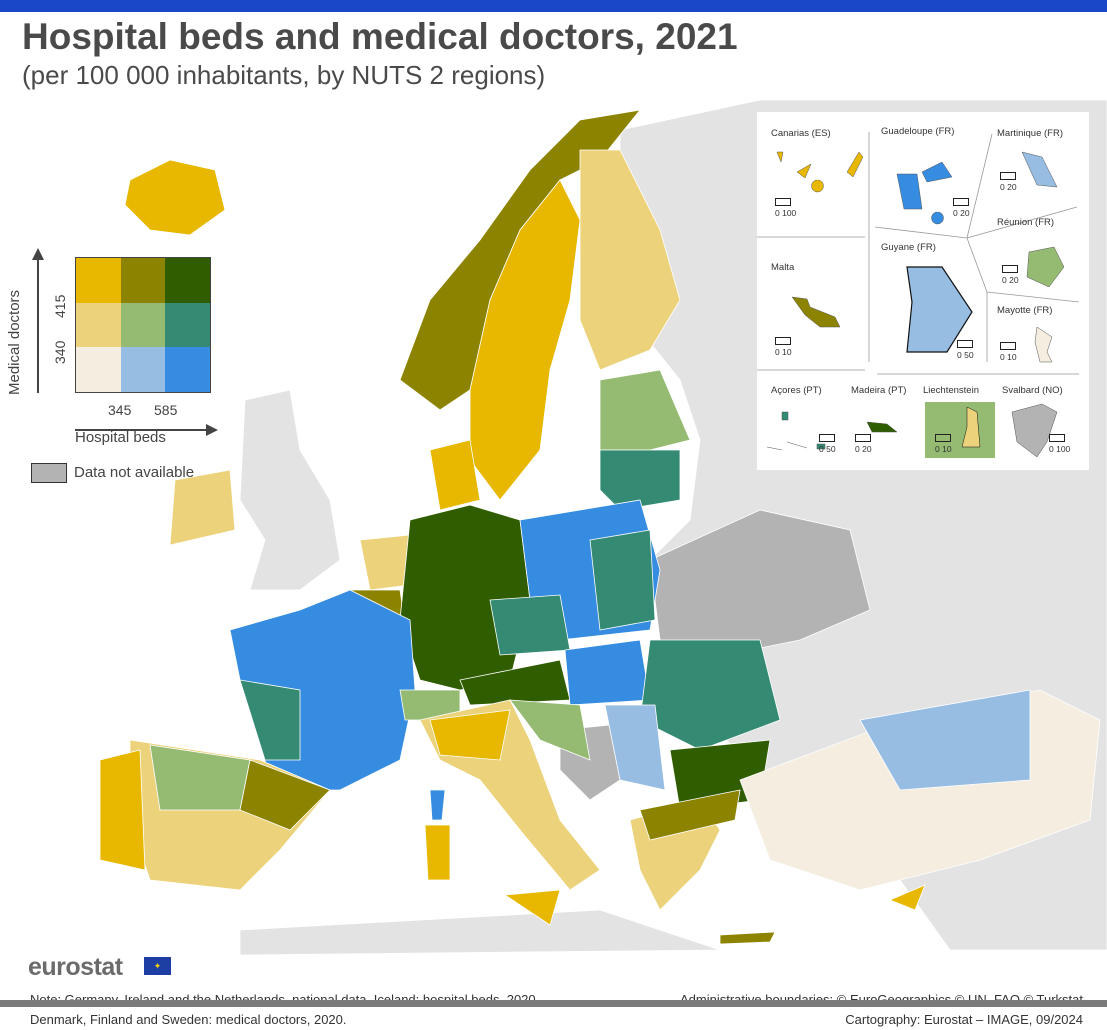  Describe the element at coordinates (1008, 352) in the screenshot. I see `scale-bar-mayotte: 0 10` at that location.